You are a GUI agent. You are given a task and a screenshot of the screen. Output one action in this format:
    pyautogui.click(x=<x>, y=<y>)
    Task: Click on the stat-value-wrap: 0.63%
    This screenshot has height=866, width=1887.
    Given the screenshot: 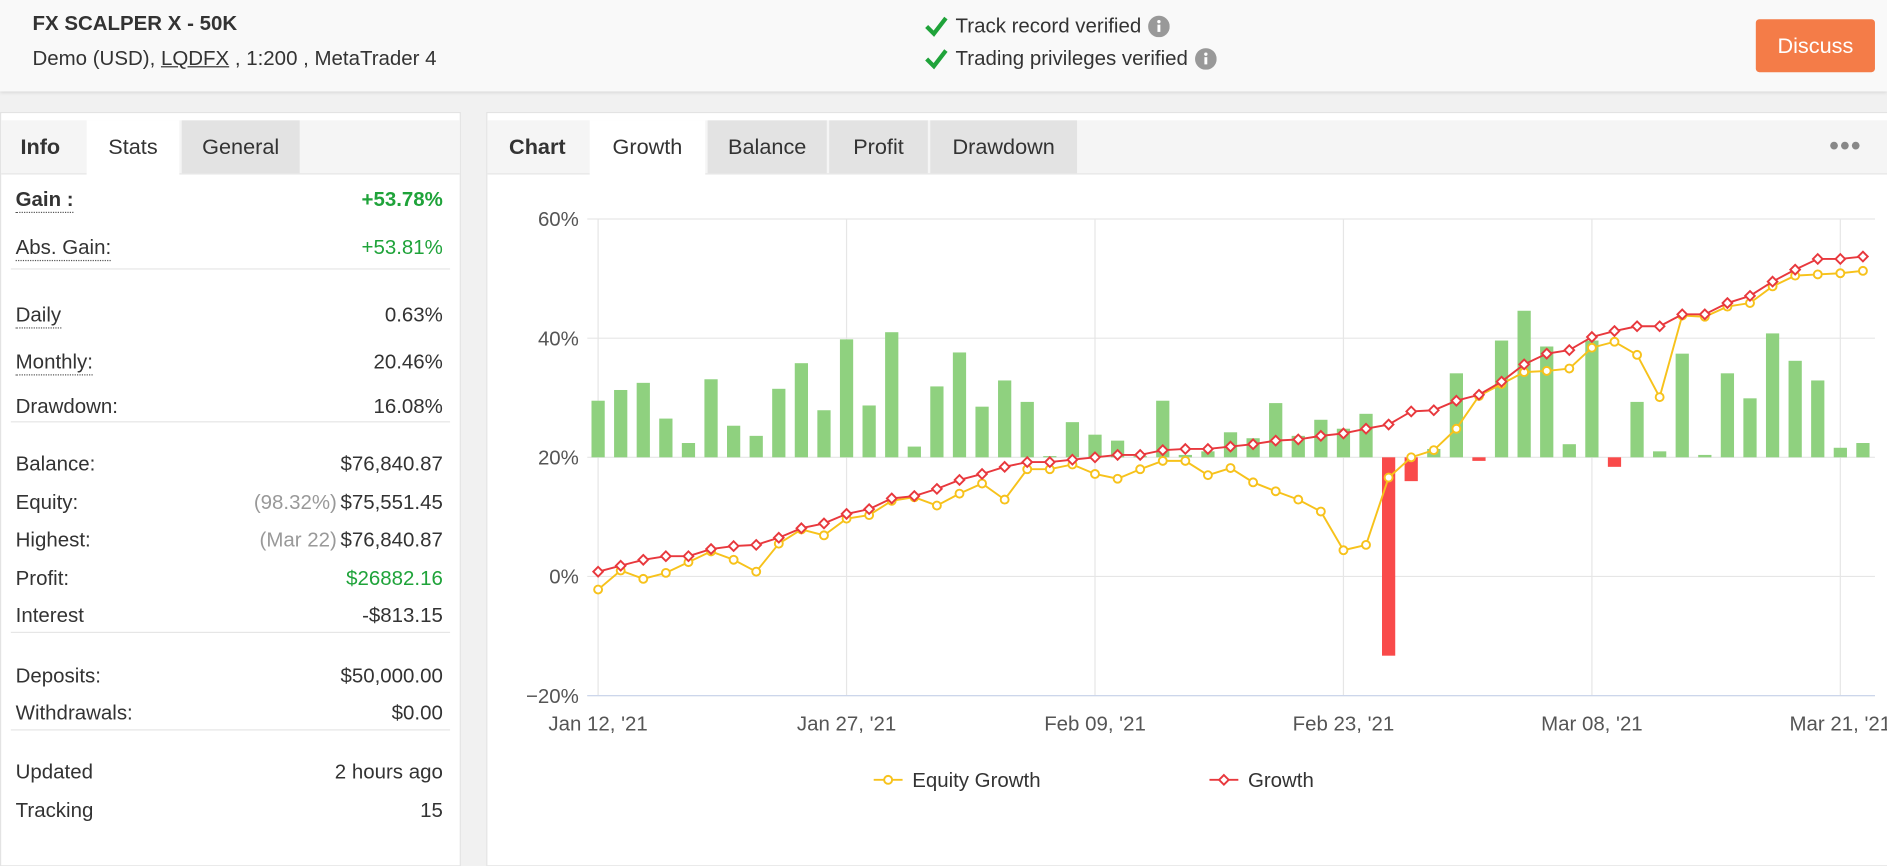 What is the action you would take?
    pyautogui.click(x=414, y=315)
    